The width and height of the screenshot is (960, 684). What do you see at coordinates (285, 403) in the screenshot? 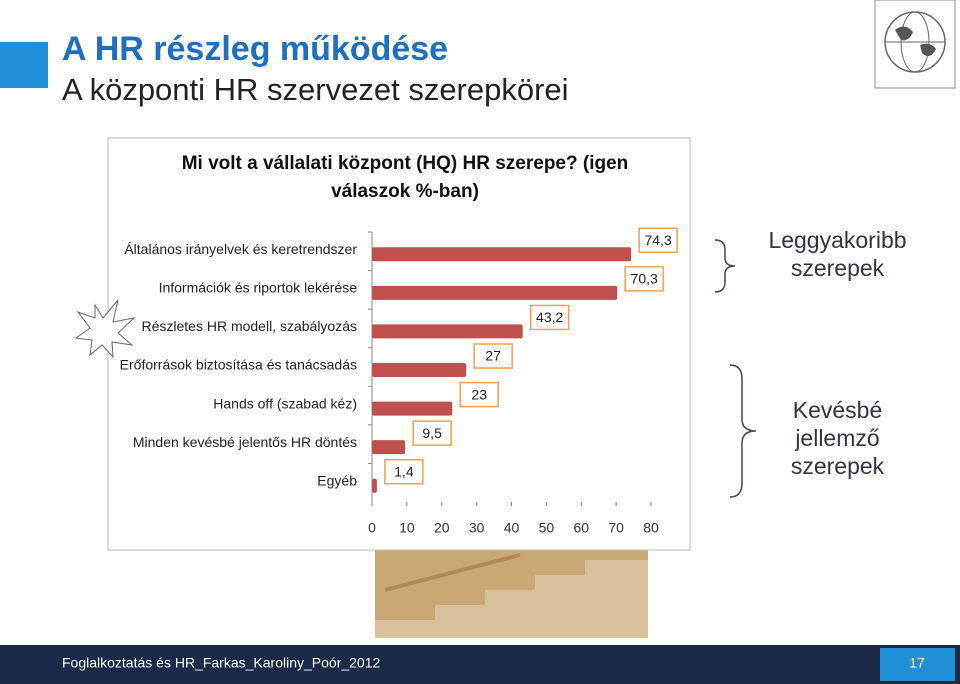
I see `y-tick-label: Hands off (szabad kéz)` at bounding box center [285, 403].